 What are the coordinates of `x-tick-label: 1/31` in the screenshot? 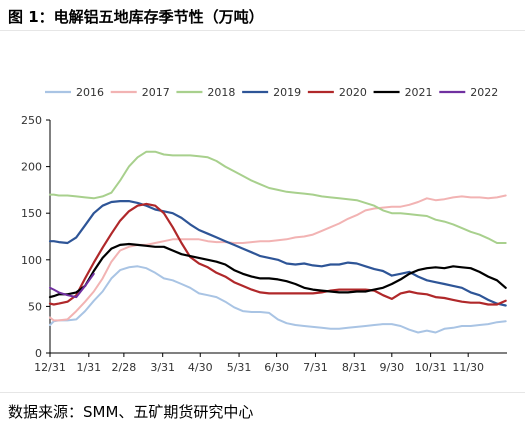 It's located at (88, 367).